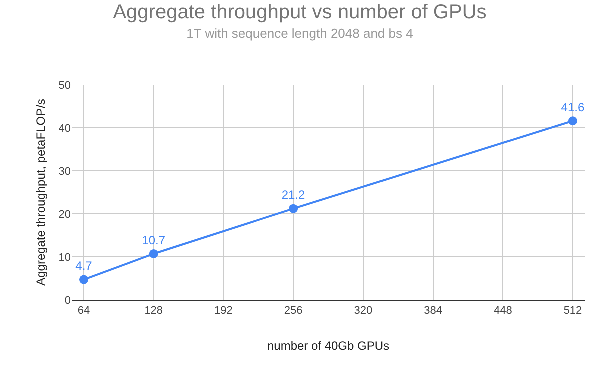 Image resolution: width=600 pixels, height=371 pixels. Describe the element at coordinates (573, 107) in the screenshot. I see `data-label: 41.6` at that location.